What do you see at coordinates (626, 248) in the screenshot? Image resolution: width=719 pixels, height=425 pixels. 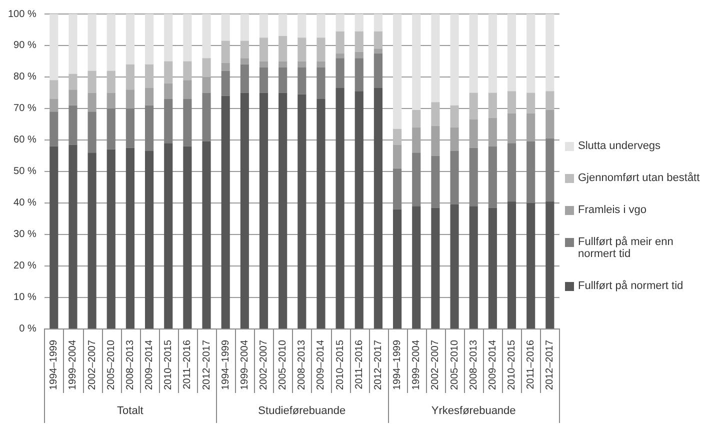 I see `legend-label: Fullført på meir enn normert tid` at bounding box center [626, 248].